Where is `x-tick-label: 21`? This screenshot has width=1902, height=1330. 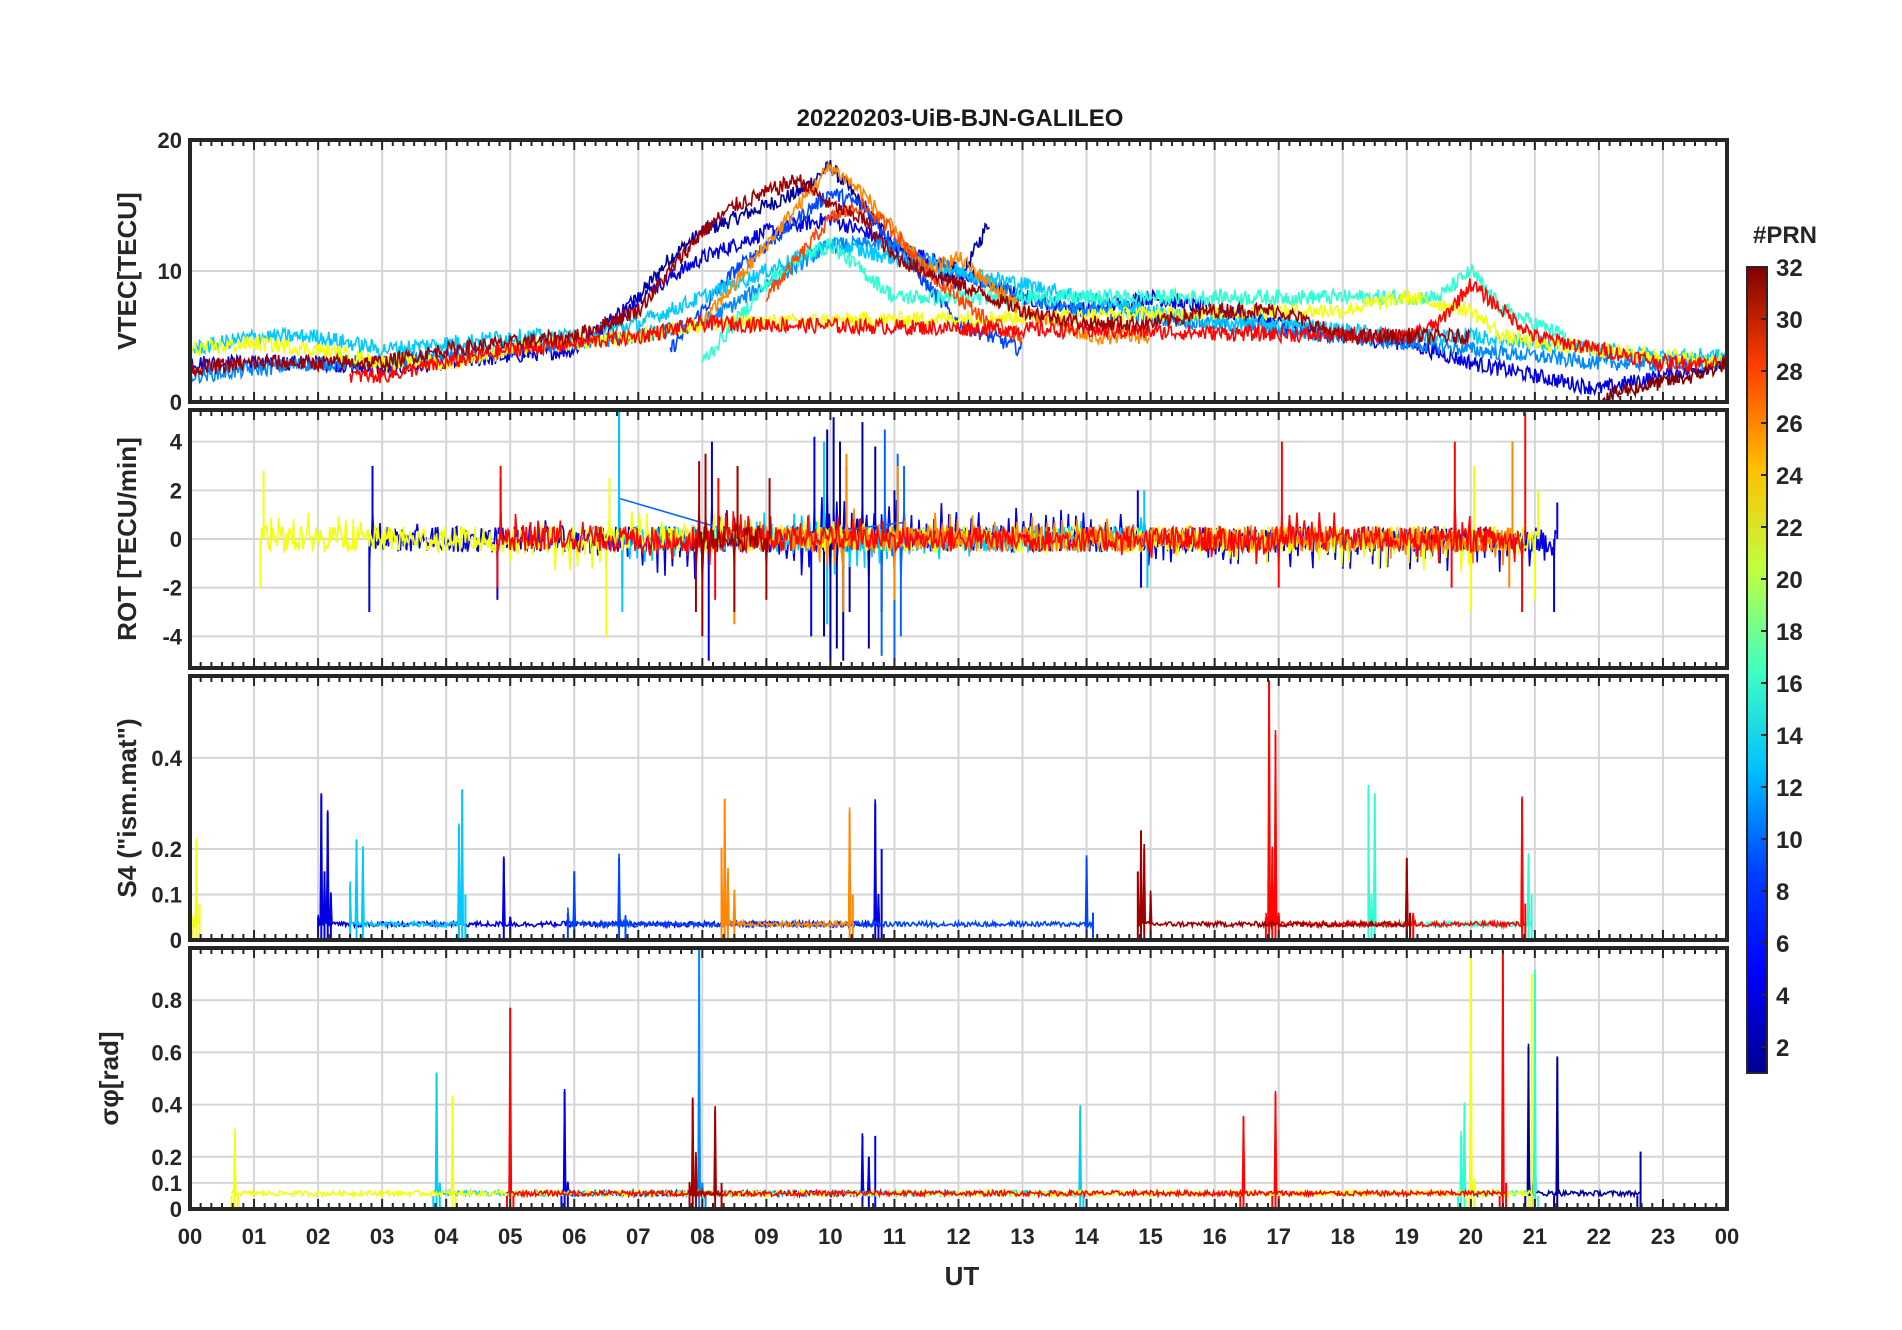
x-tick-label: 21 is located at coordinates (1535, 1236).